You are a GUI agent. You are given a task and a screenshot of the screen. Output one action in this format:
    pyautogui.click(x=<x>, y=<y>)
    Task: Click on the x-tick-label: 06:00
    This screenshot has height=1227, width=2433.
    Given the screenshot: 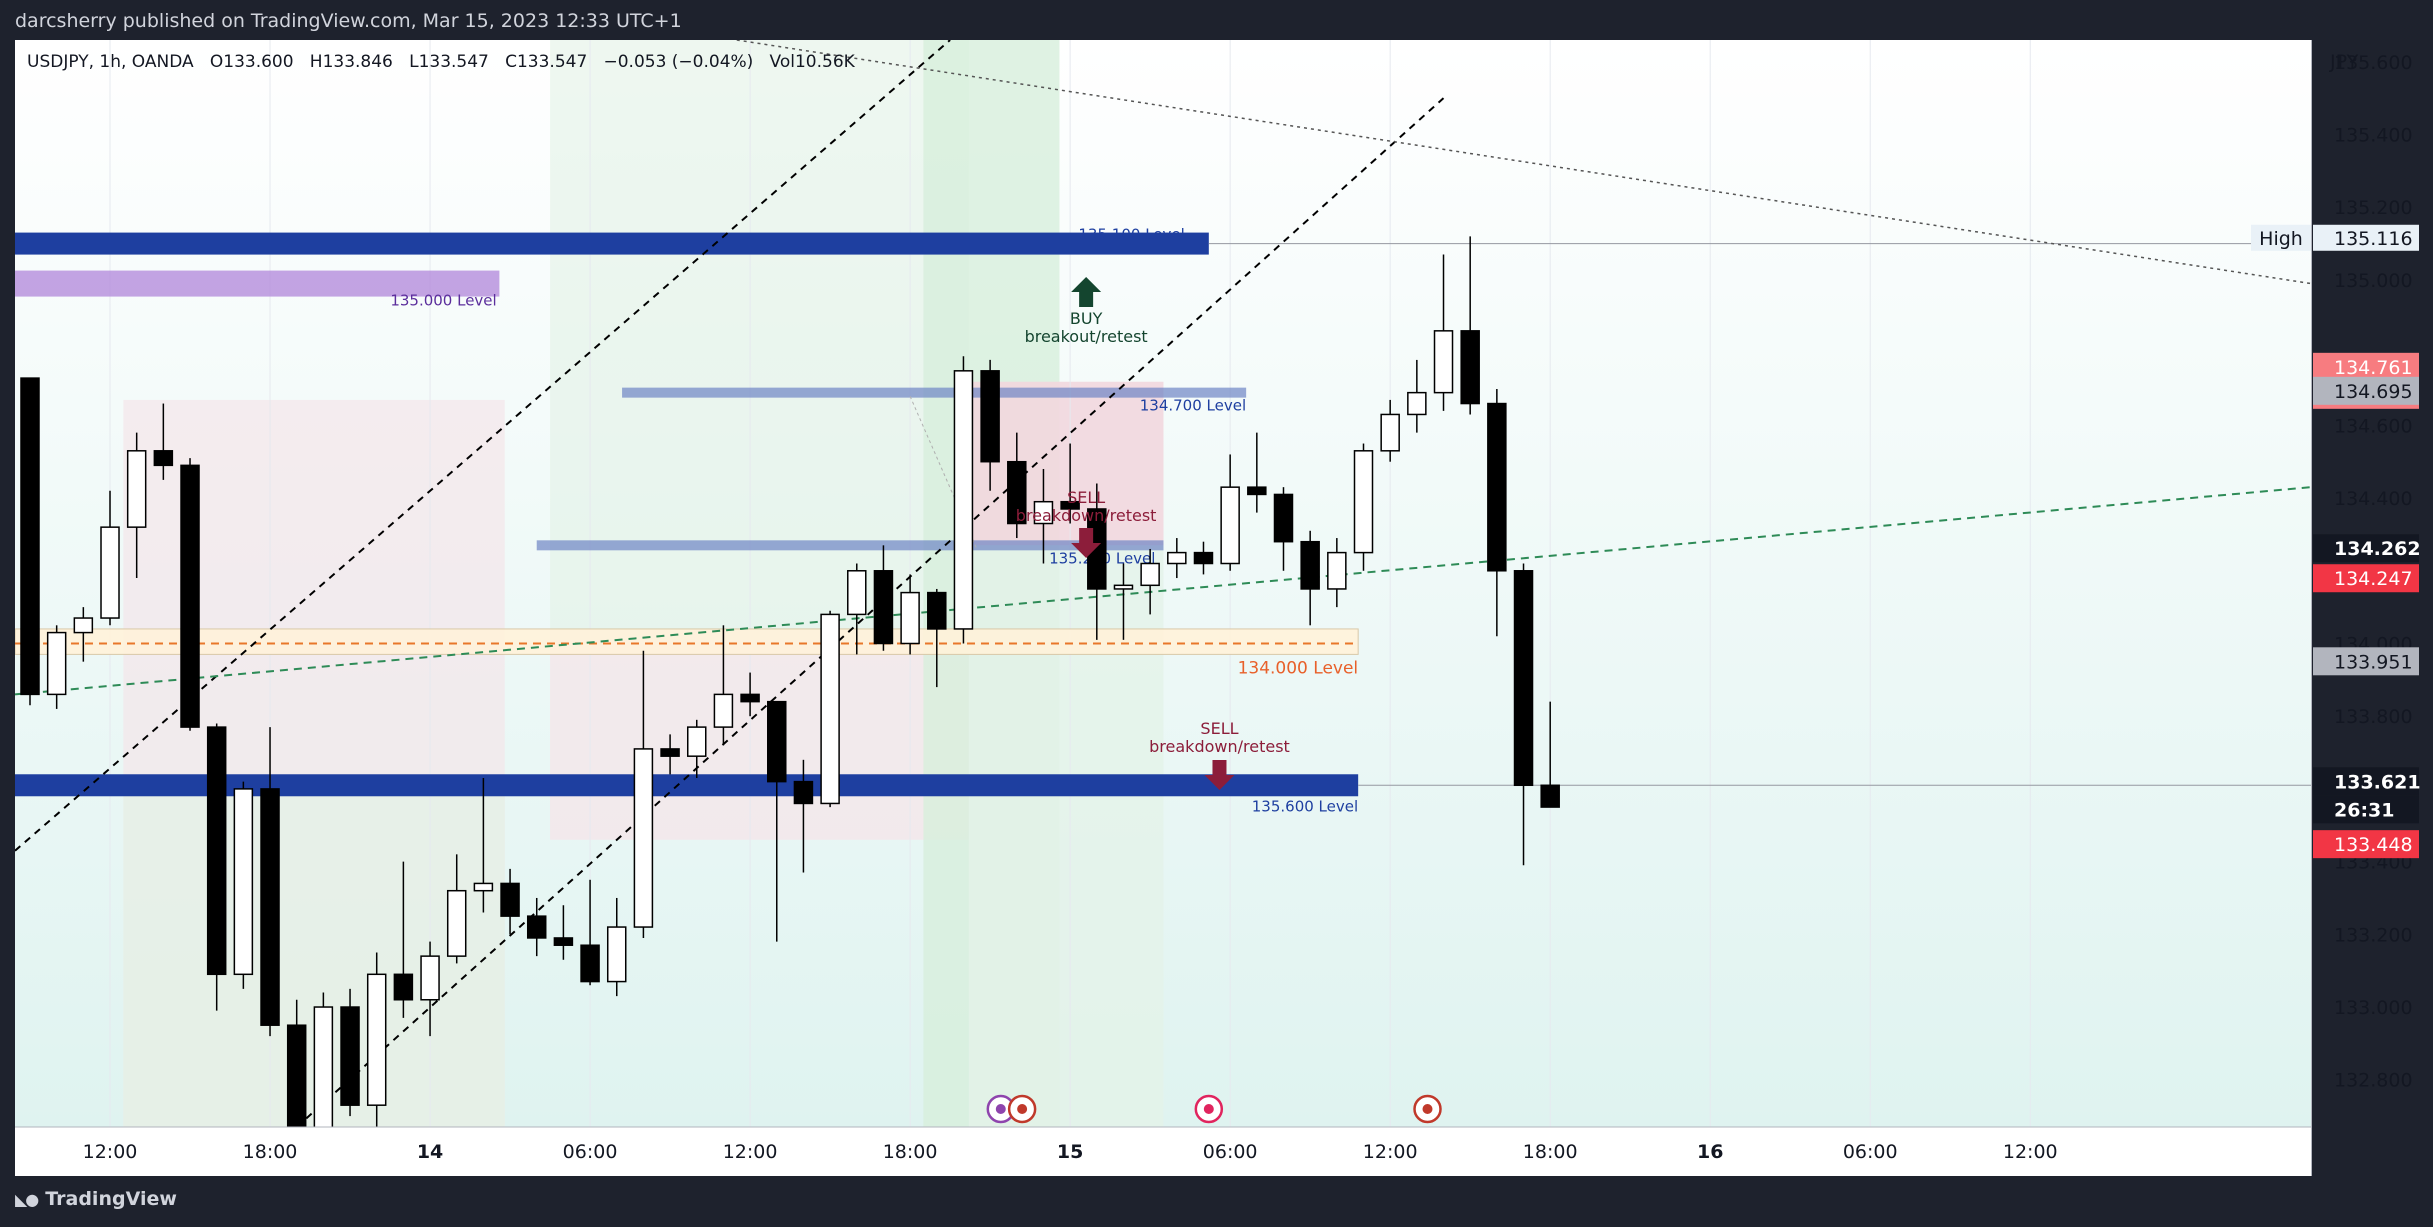 What is the action you would take?
    pyautogui.click(x=1870, y=1152)
    